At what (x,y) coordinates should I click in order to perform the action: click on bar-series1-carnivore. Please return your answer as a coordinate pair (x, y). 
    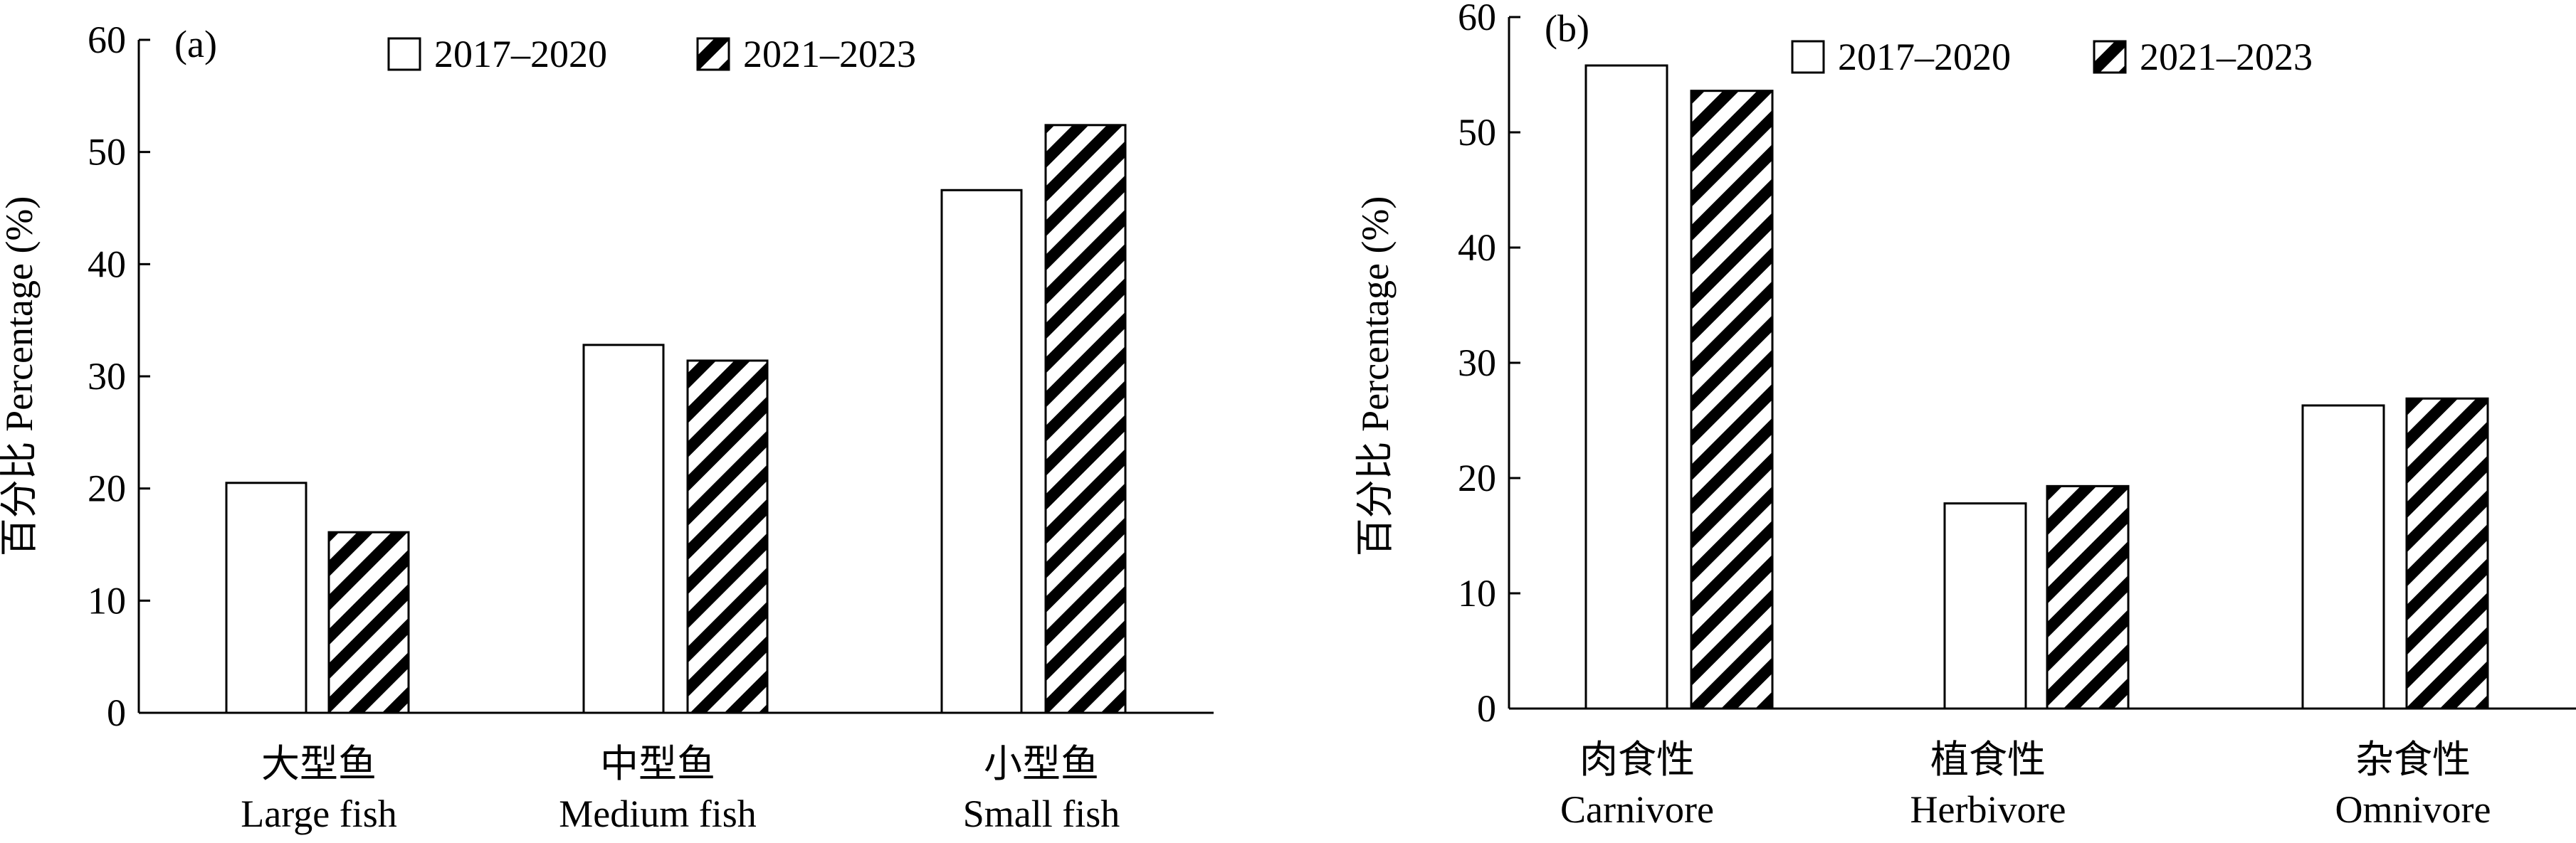
    Looking at the image, I should click on (1626, 387).